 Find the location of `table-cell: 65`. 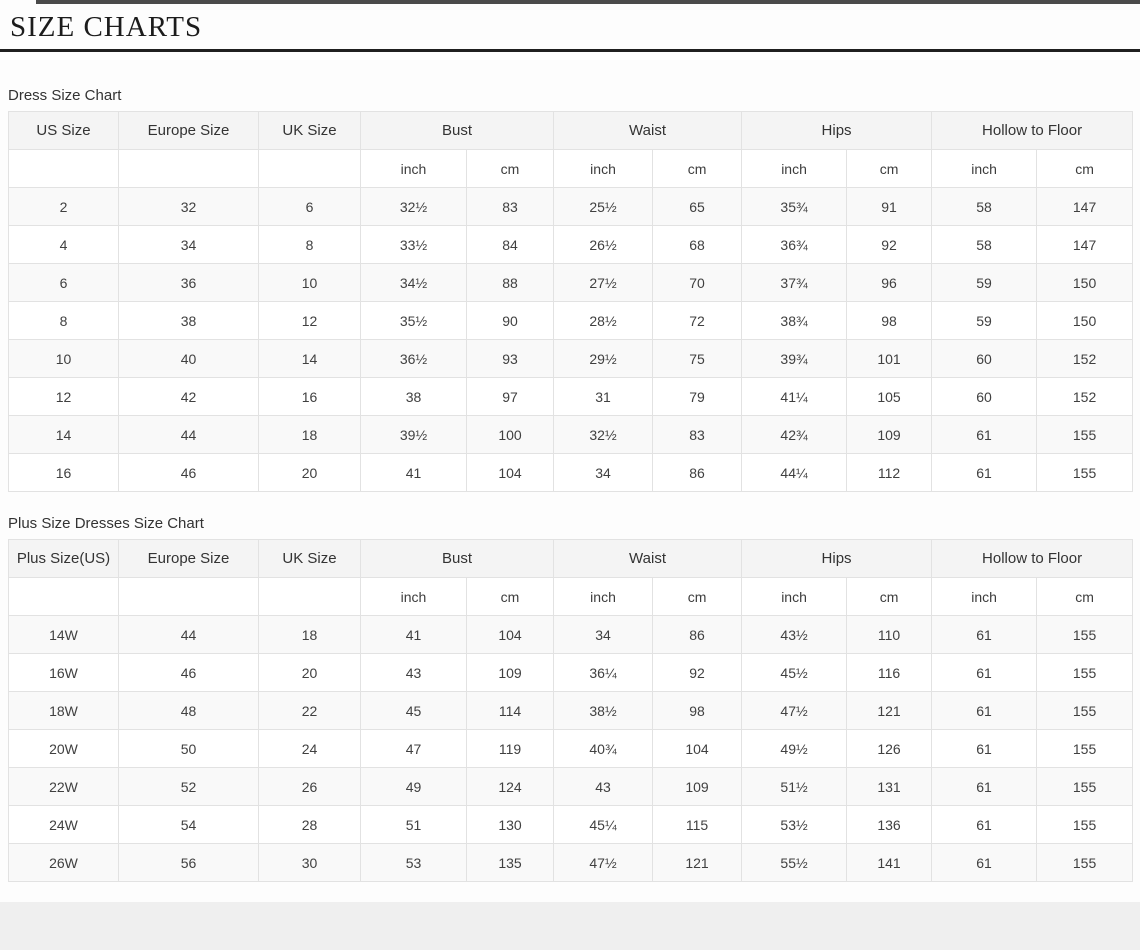

table-cell: 65 is located at coordinates (697, 206).